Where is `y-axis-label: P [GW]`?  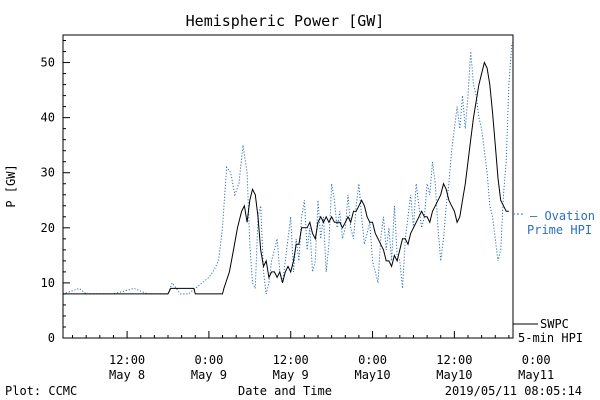
y-axis-label: P [GW] is located at coordinates (11, 185).